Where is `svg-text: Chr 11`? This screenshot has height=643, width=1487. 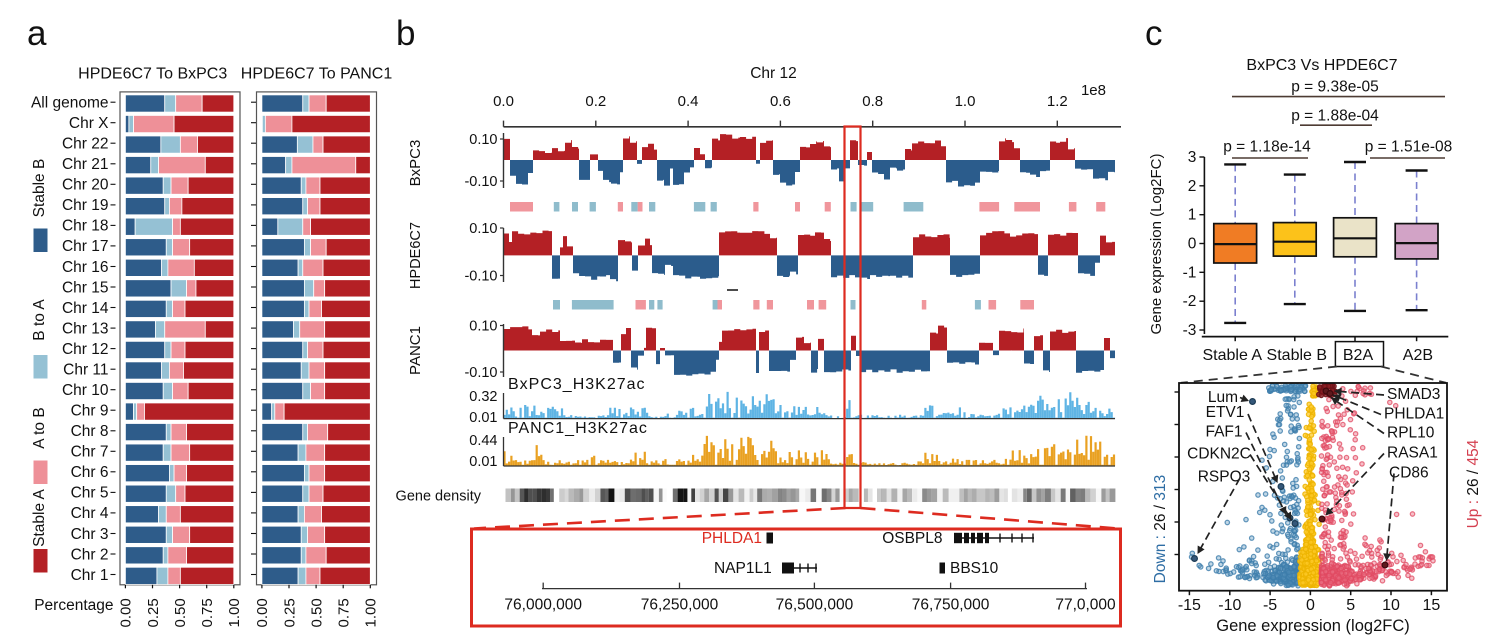 svg-text: Chr 11 is located at coordinates (85, 370).